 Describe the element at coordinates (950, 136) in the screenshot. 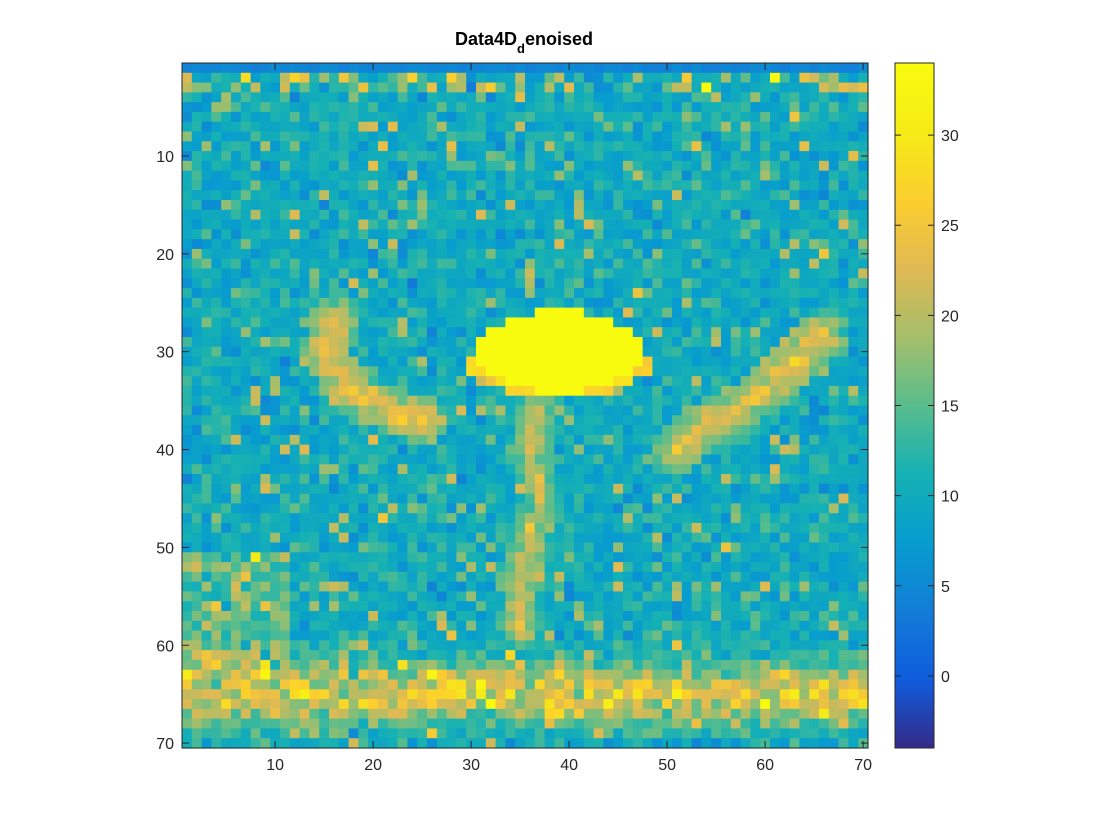

I see `colorbar-tick-label: 30` at that location.